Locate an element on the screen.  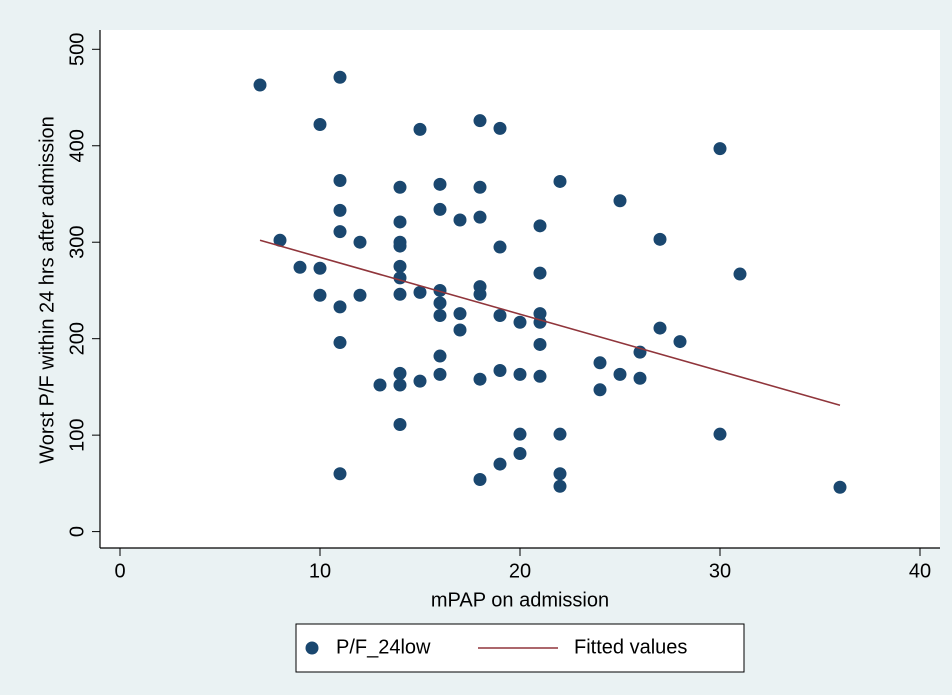
y-tick-label: 400 is located at coordinates (77, 145).